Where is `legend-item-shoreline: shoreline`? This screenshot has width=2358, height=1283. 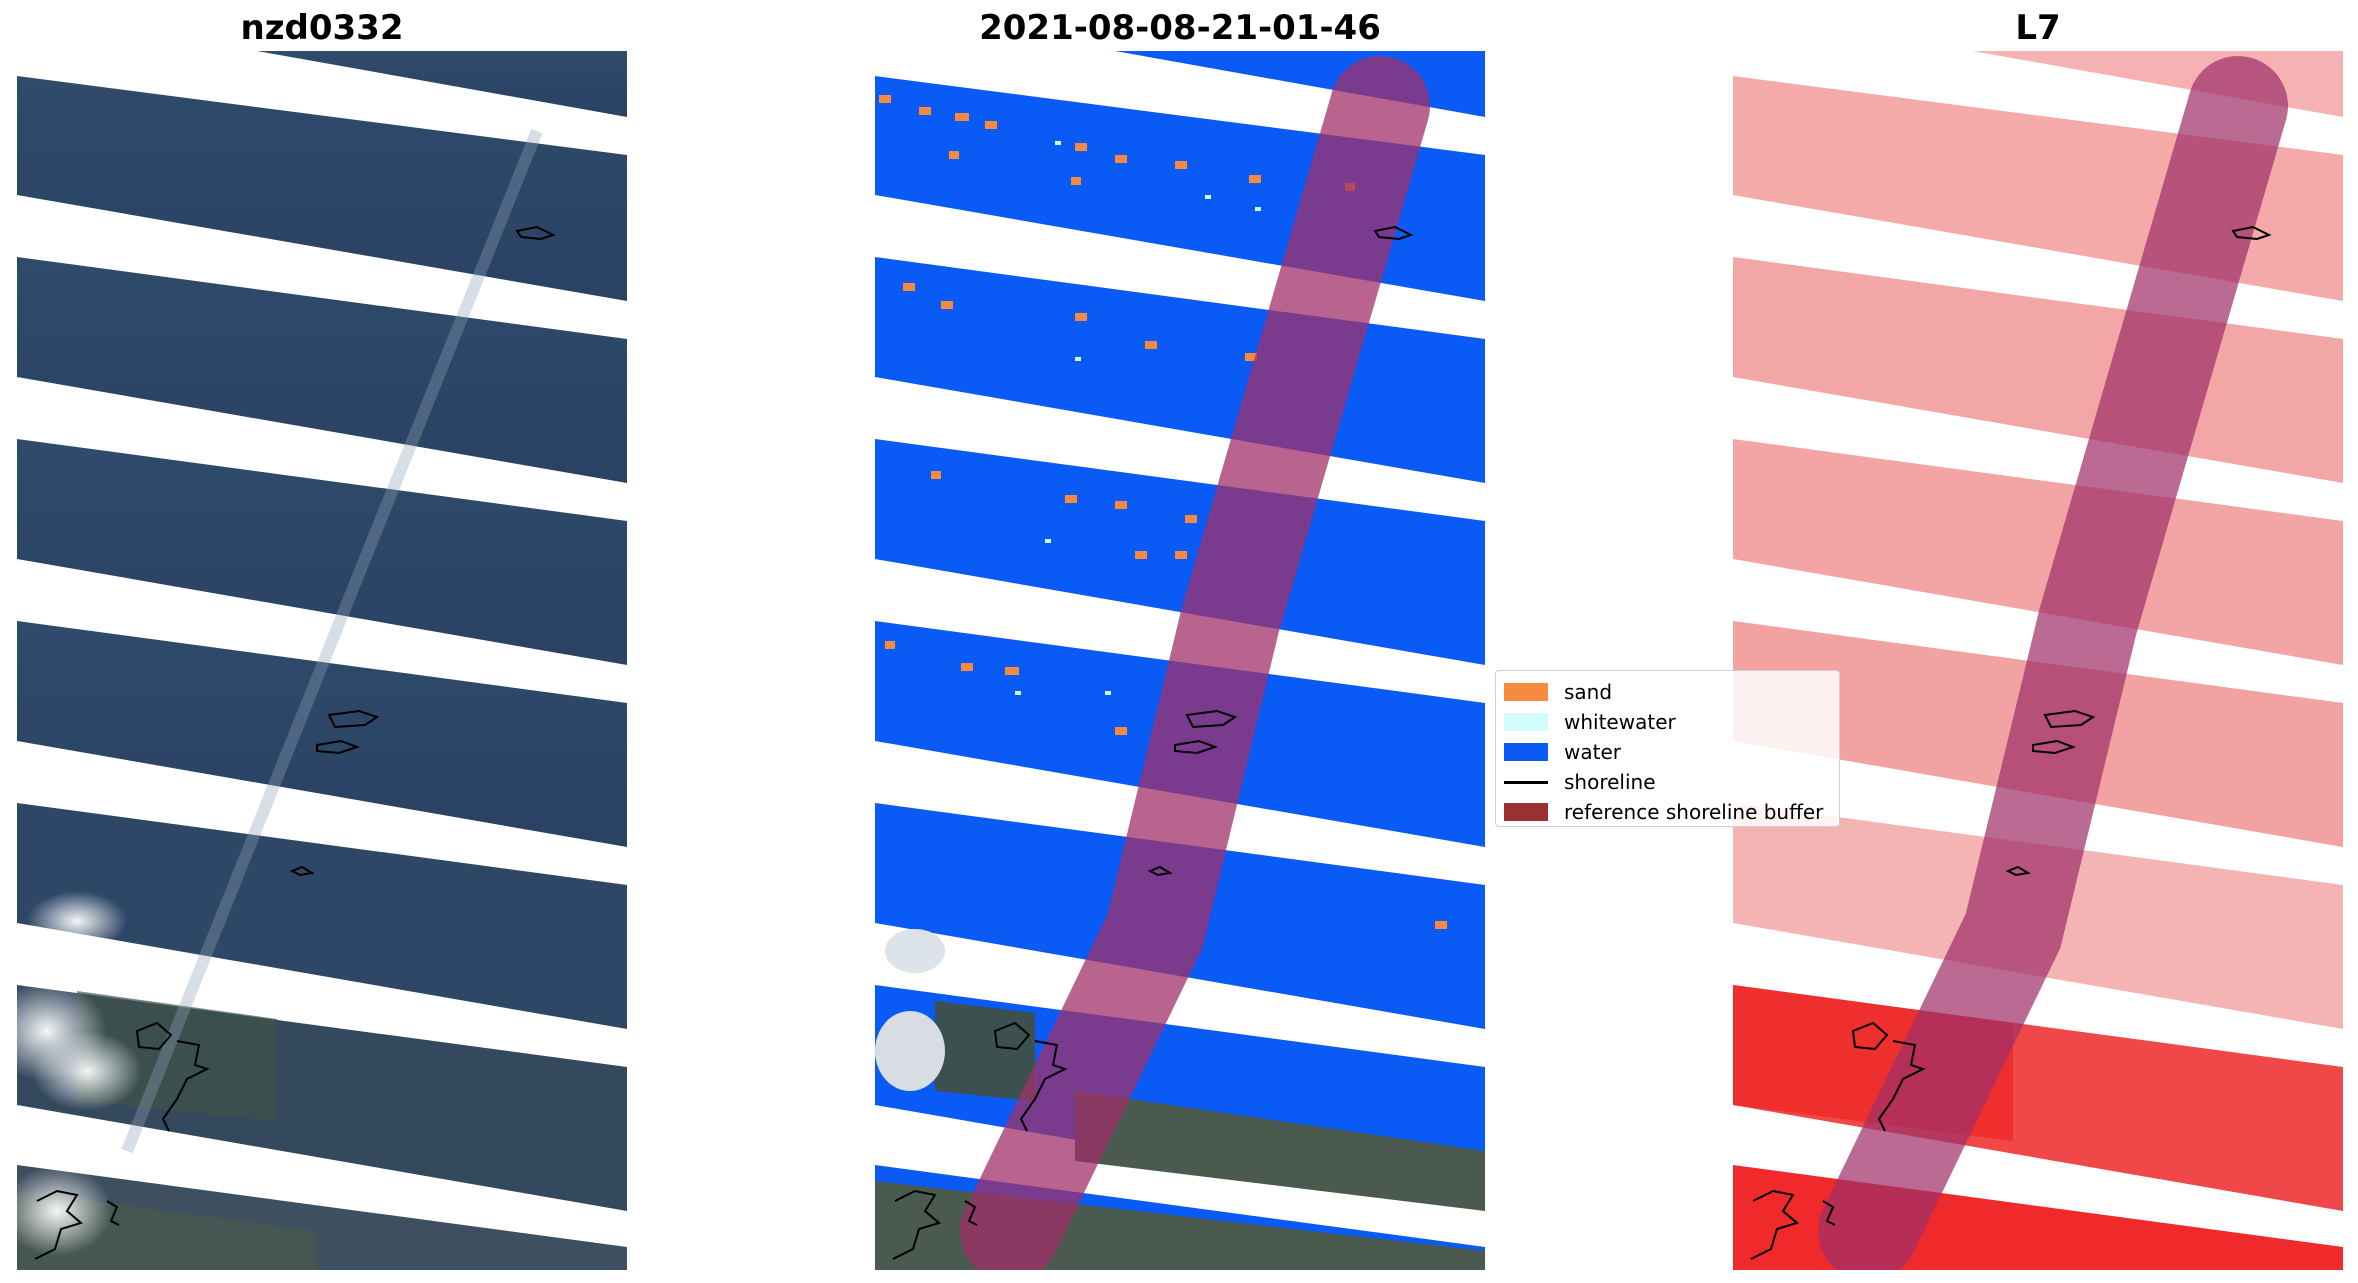 legend-item-shoreline: shoreline is located at coordinates (1667, 782).